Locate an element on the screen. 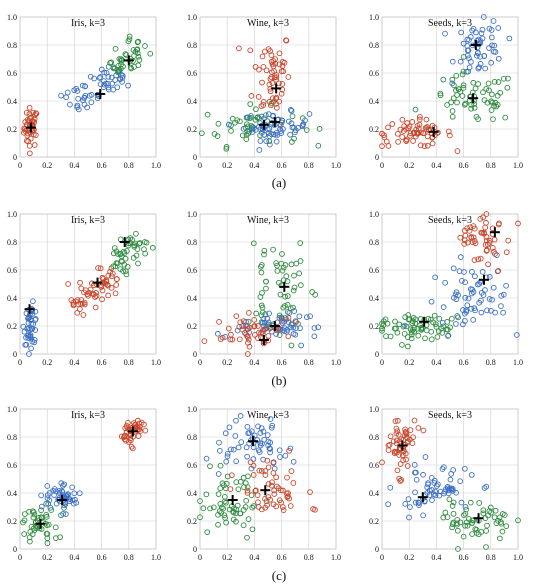  y-tick-label: 0 is located at coordinates (377, 549).